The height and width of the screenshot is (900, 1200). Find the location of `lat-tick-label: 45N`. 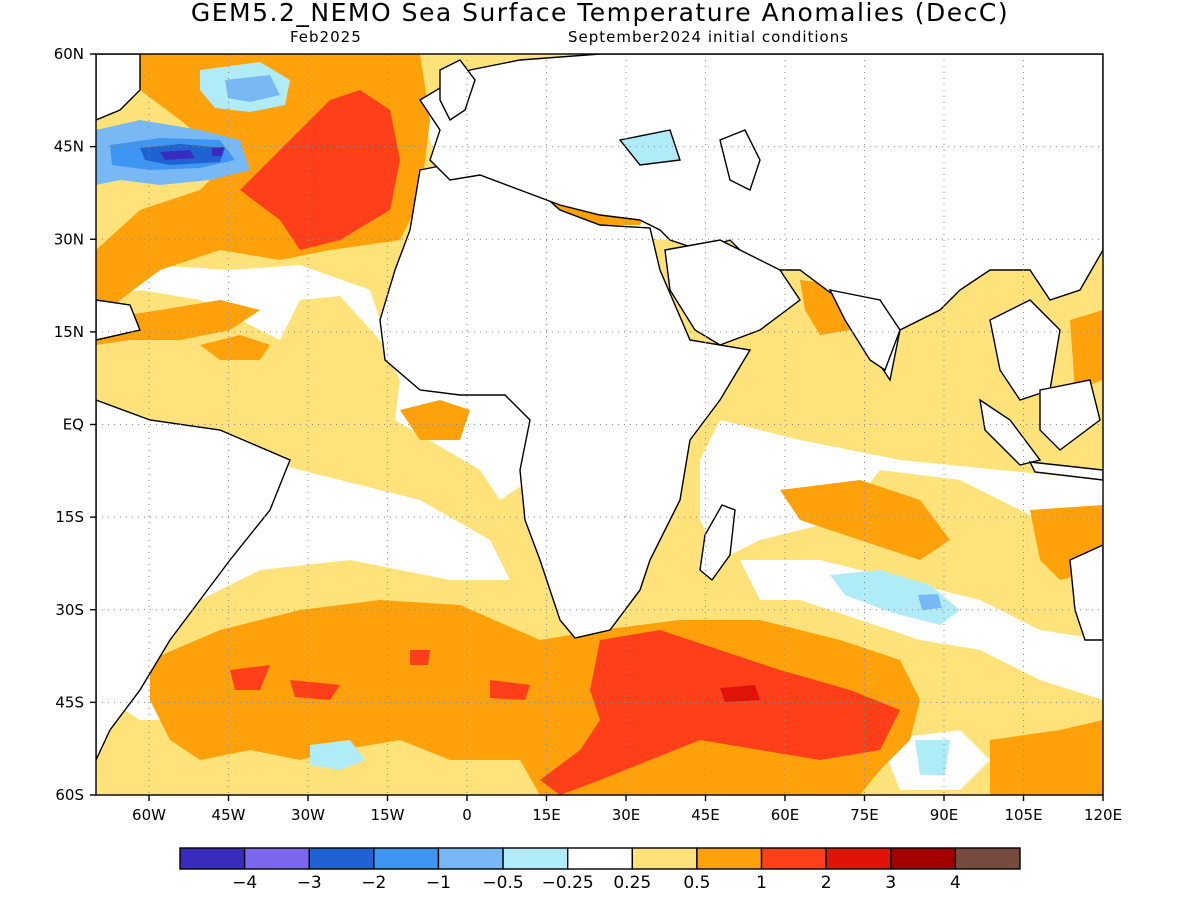

lat-tick-label: 45N is located at coordinates (69, 147).